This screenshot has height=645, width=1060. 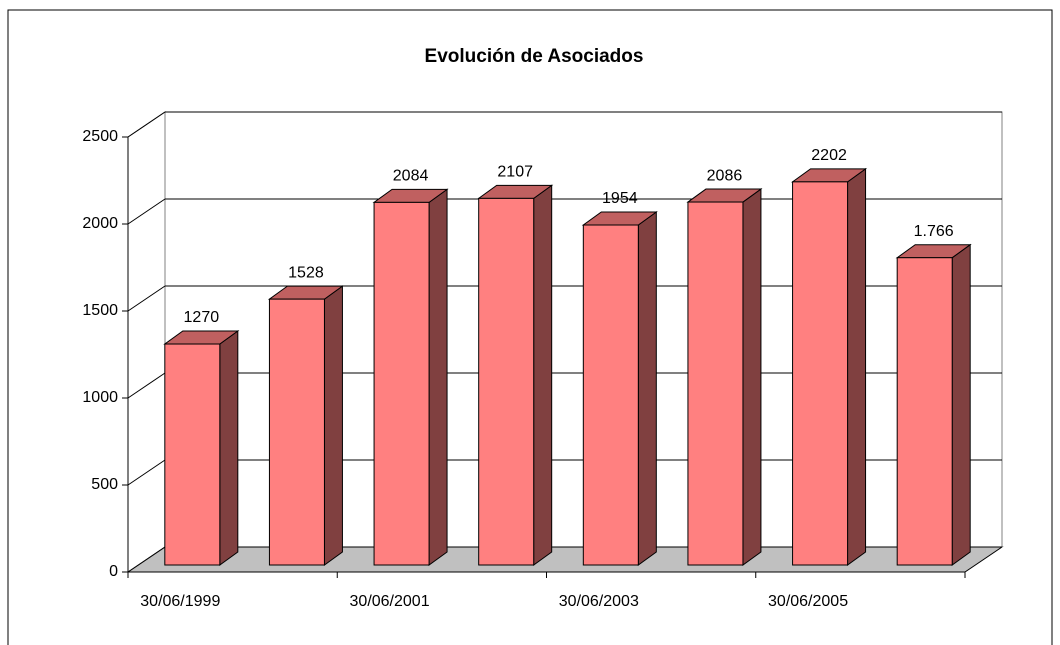 I want to click on y-tick-label: 1000, so click(x=100, y=397).